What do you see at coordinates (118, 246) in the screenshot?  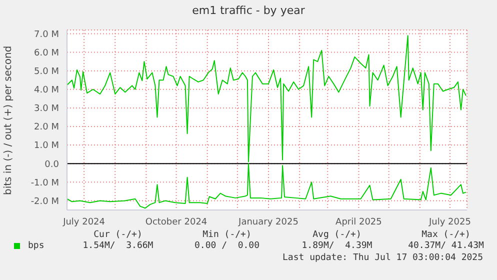 I see `text: 1.54M/ 3.66M` at bounding box center [118, 246].